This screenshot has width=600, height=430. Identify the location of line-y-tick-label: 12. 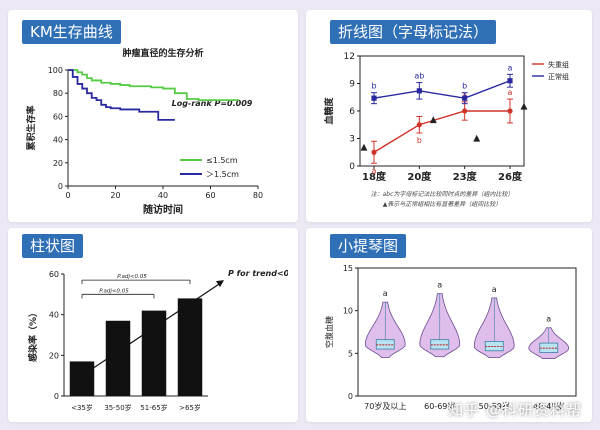
(349, 57).